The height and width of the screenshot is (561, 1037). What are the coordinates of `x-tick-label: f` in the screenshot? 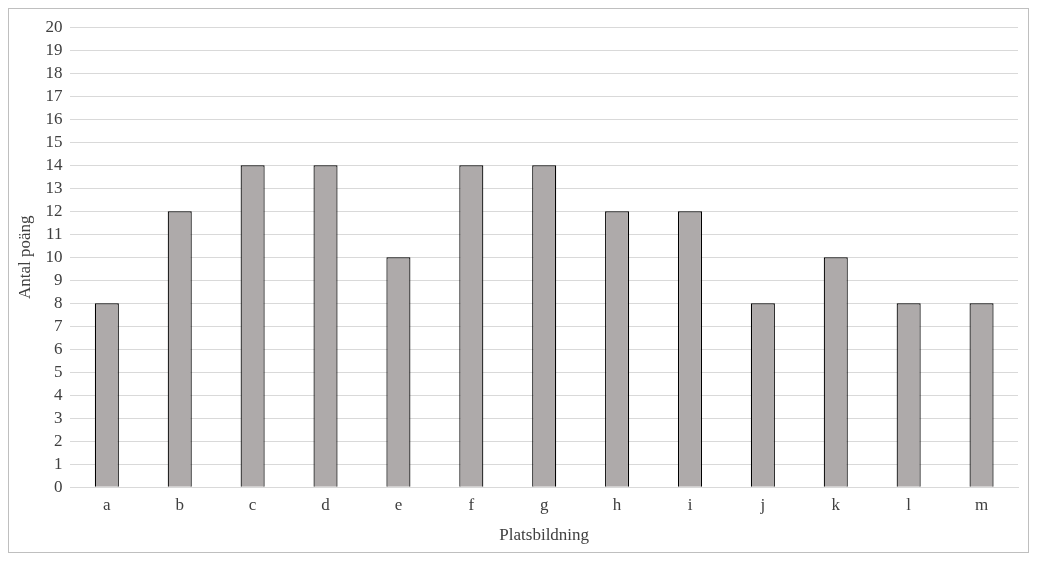 It's located at (471, 504).